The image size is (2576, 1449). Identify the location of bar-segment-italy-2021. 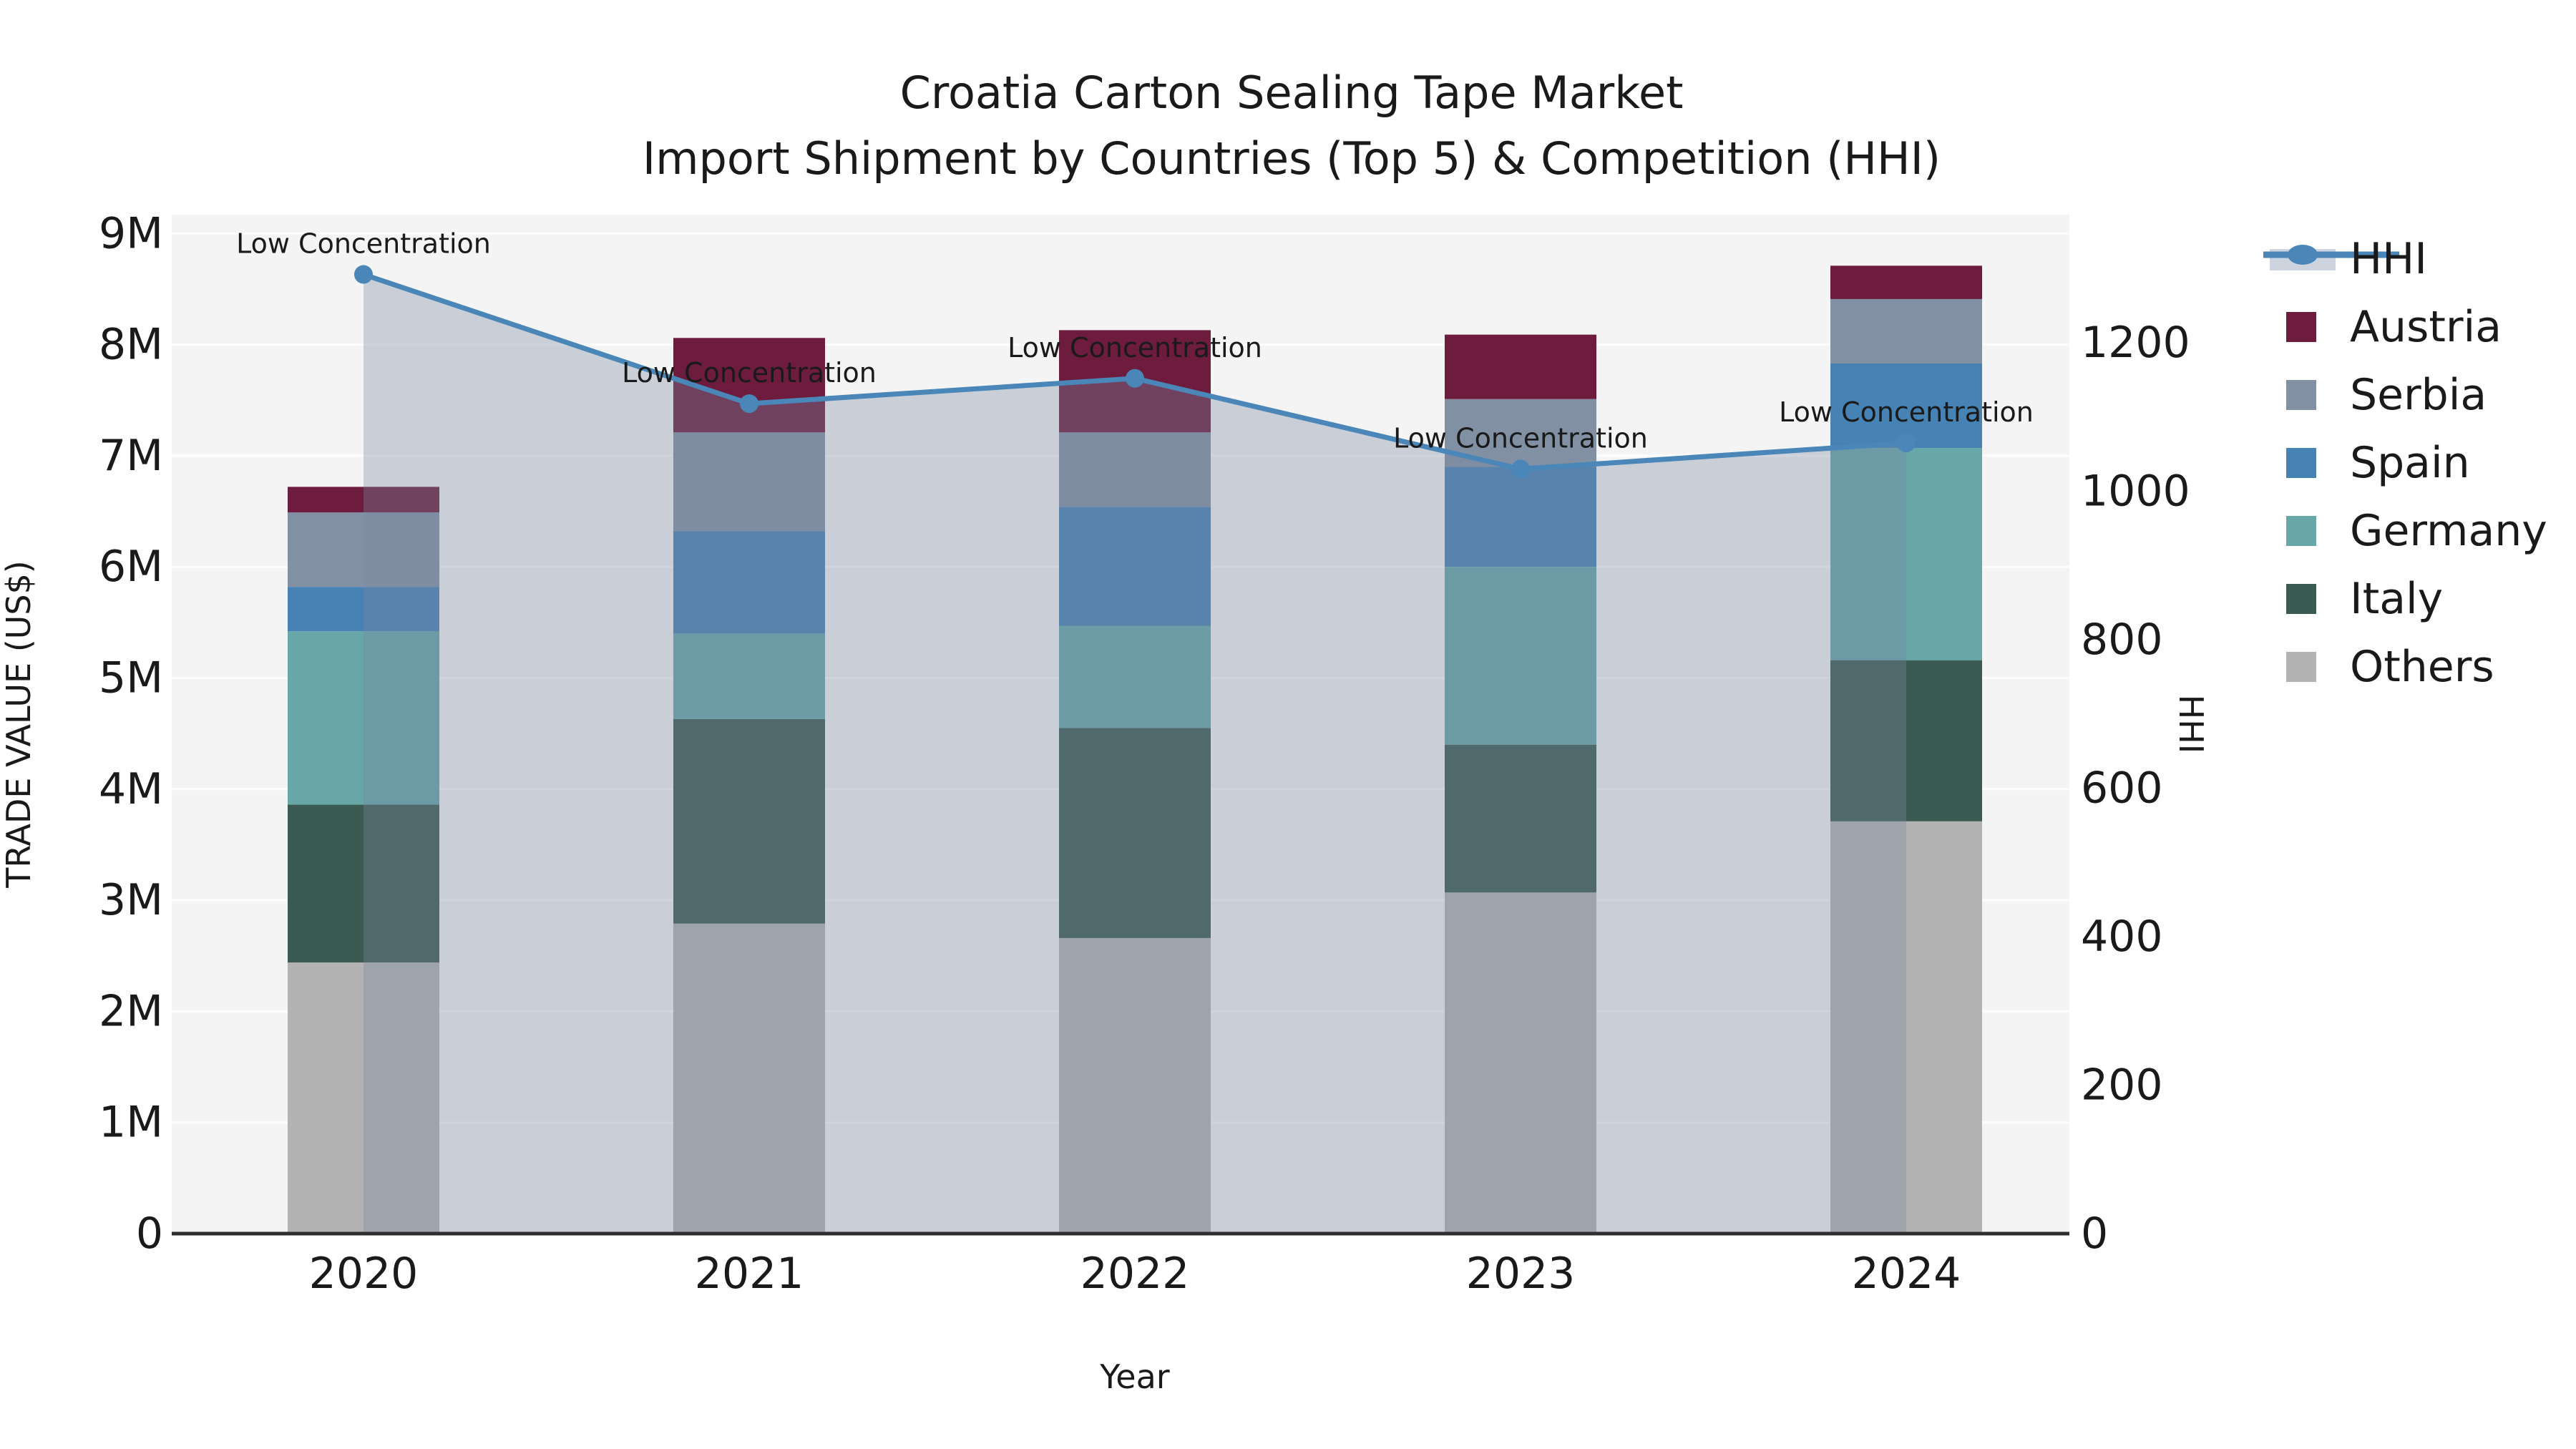
(749, 821).